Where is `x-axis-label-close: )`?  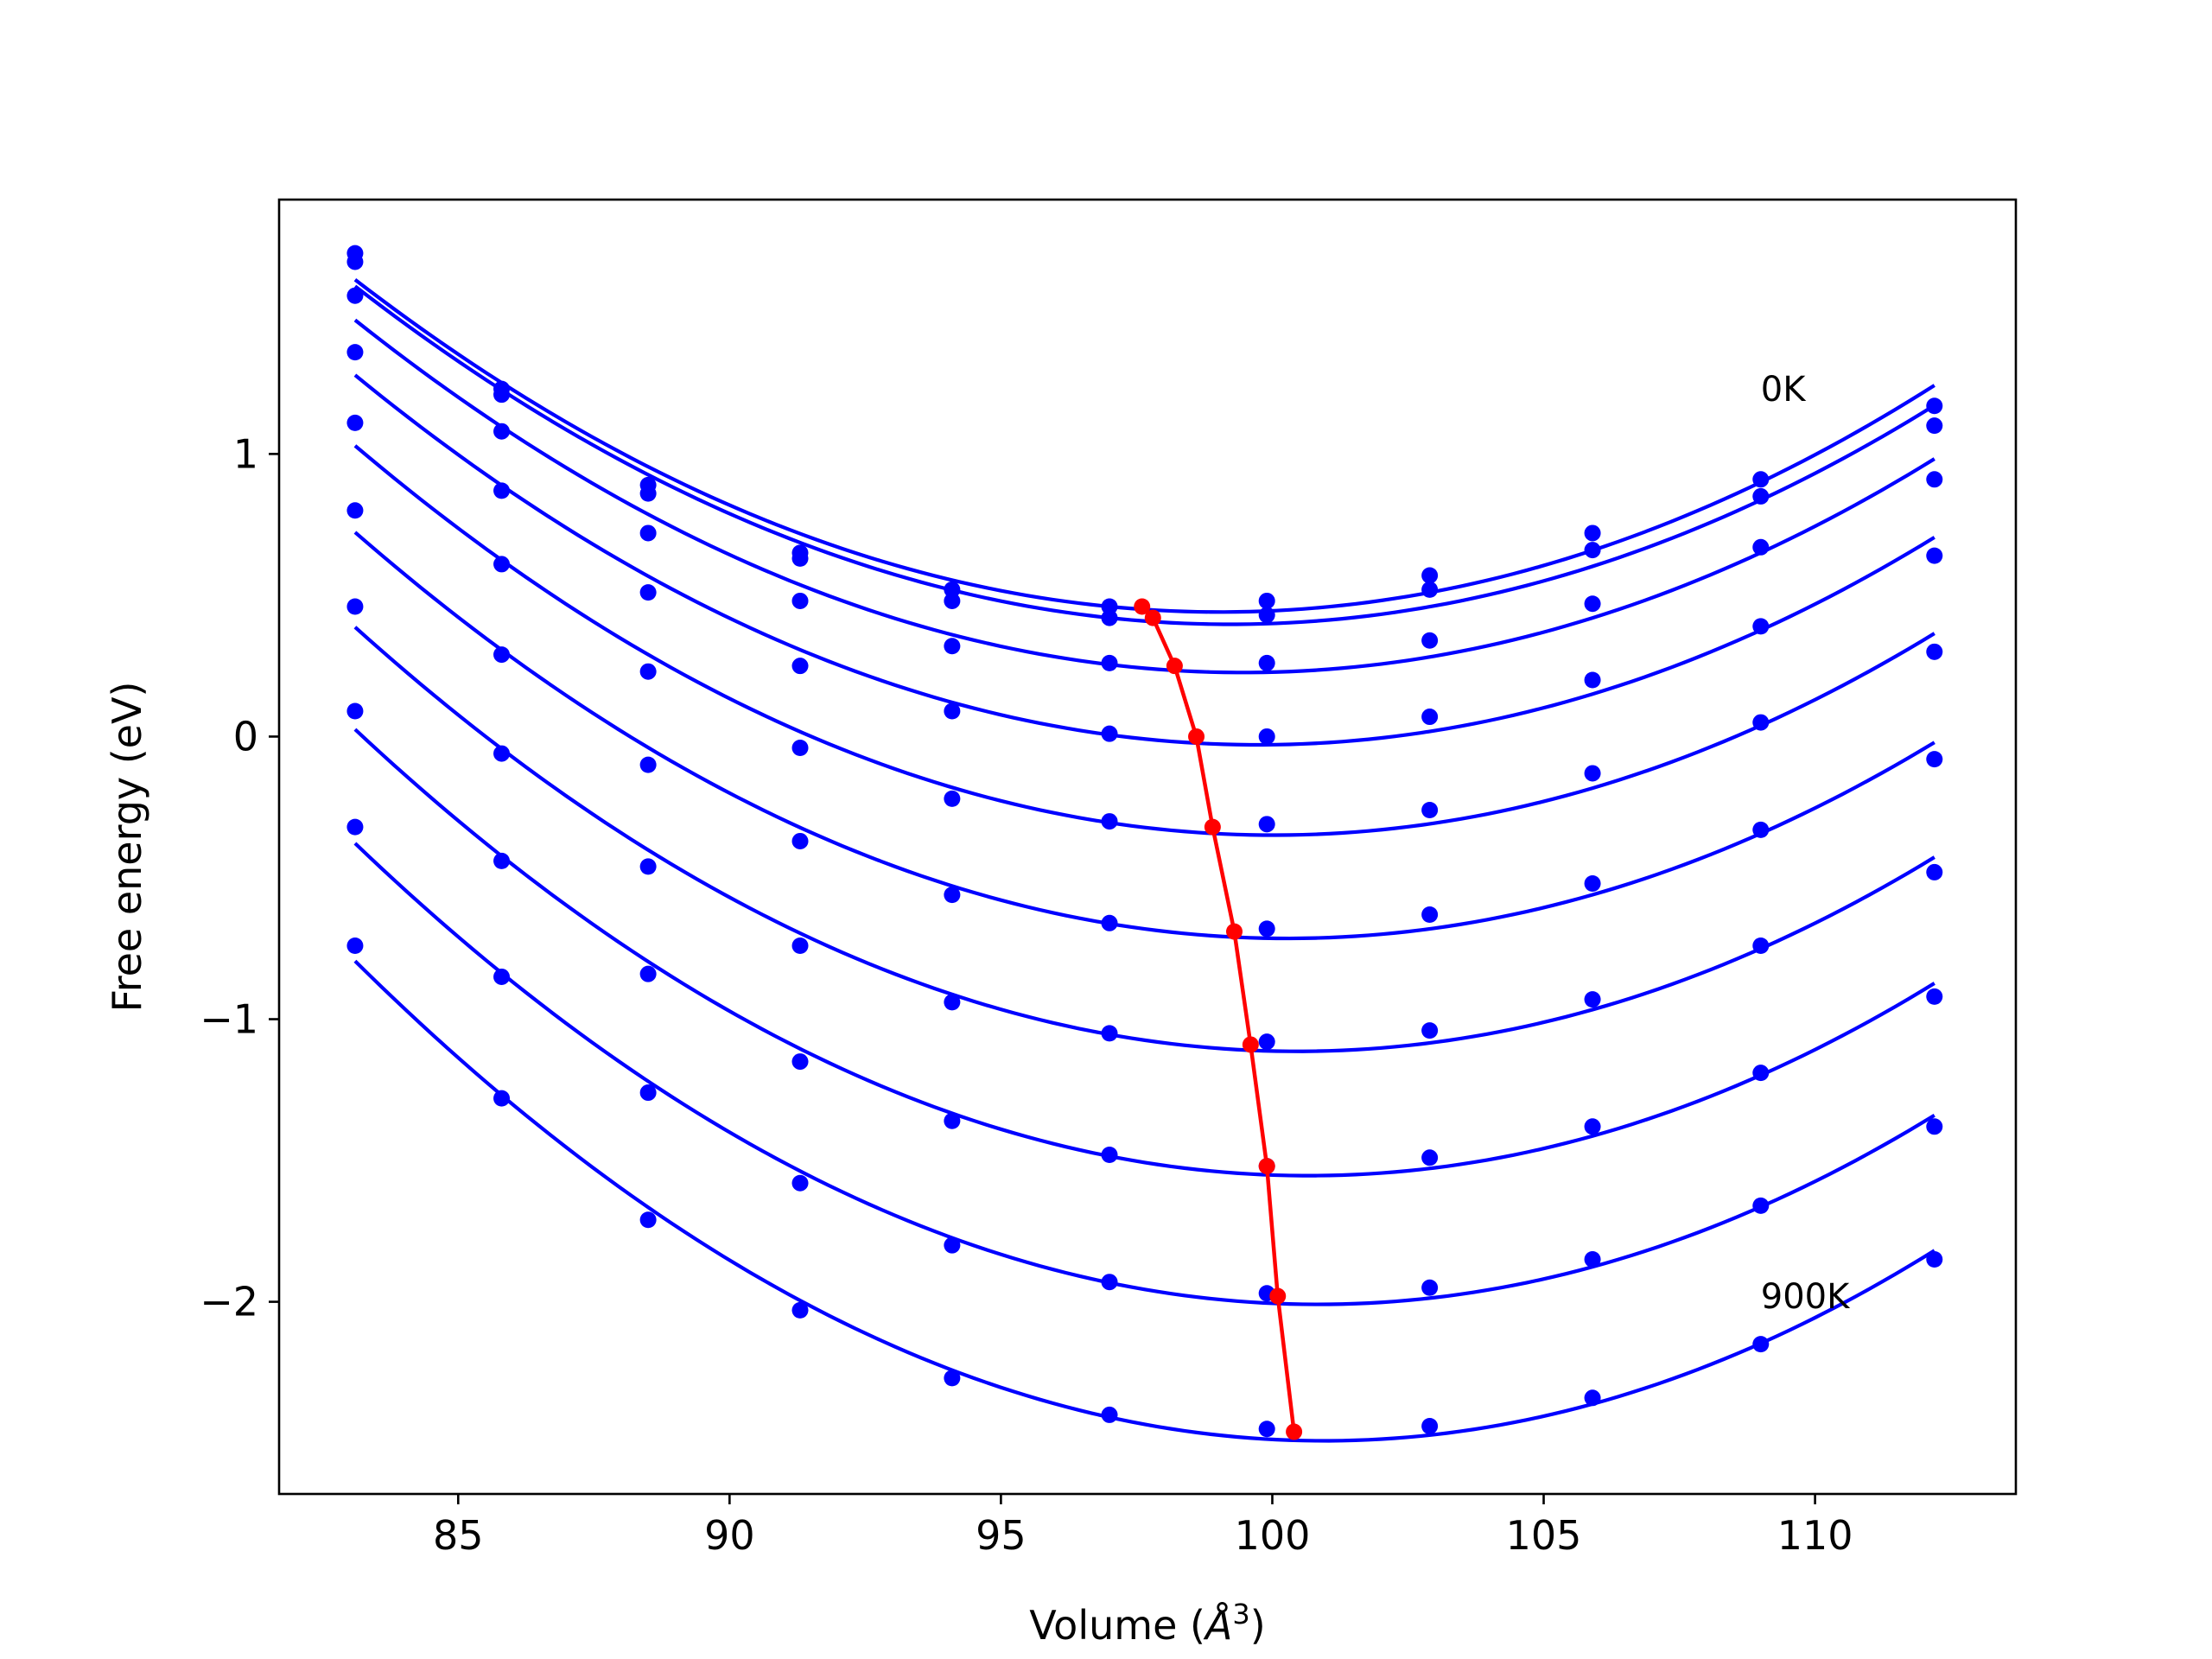
x-axis-label-close: ) is located at coordinates (1258, 1625).